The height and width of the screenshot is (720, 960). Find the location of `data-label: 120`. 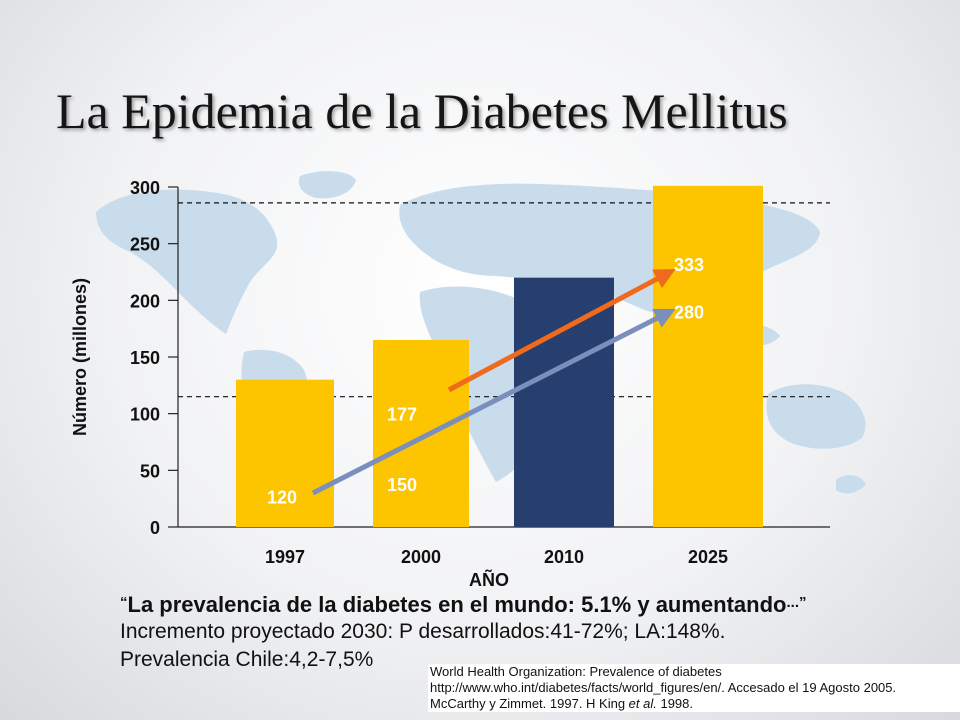

data-label: 120 is located at coordinates (282, 497).